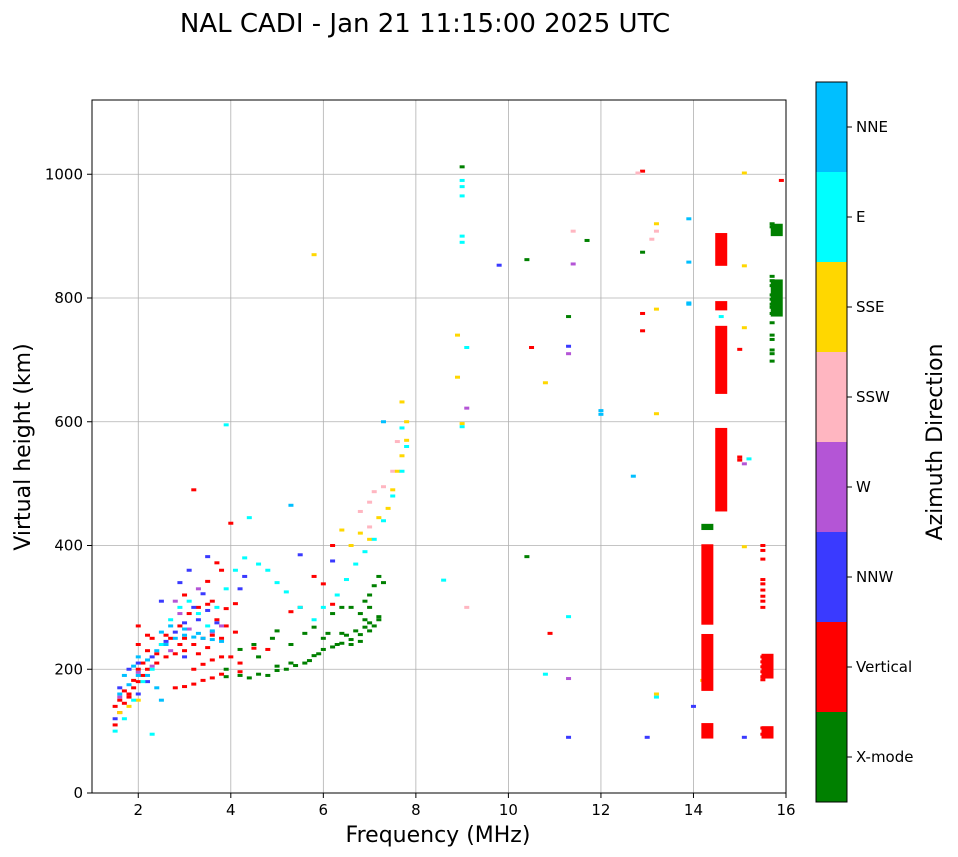  What do you see at coordinates (231, 810) in the screenshot?
I see `x-tick-label: 4` at bounding box center [231, 810].